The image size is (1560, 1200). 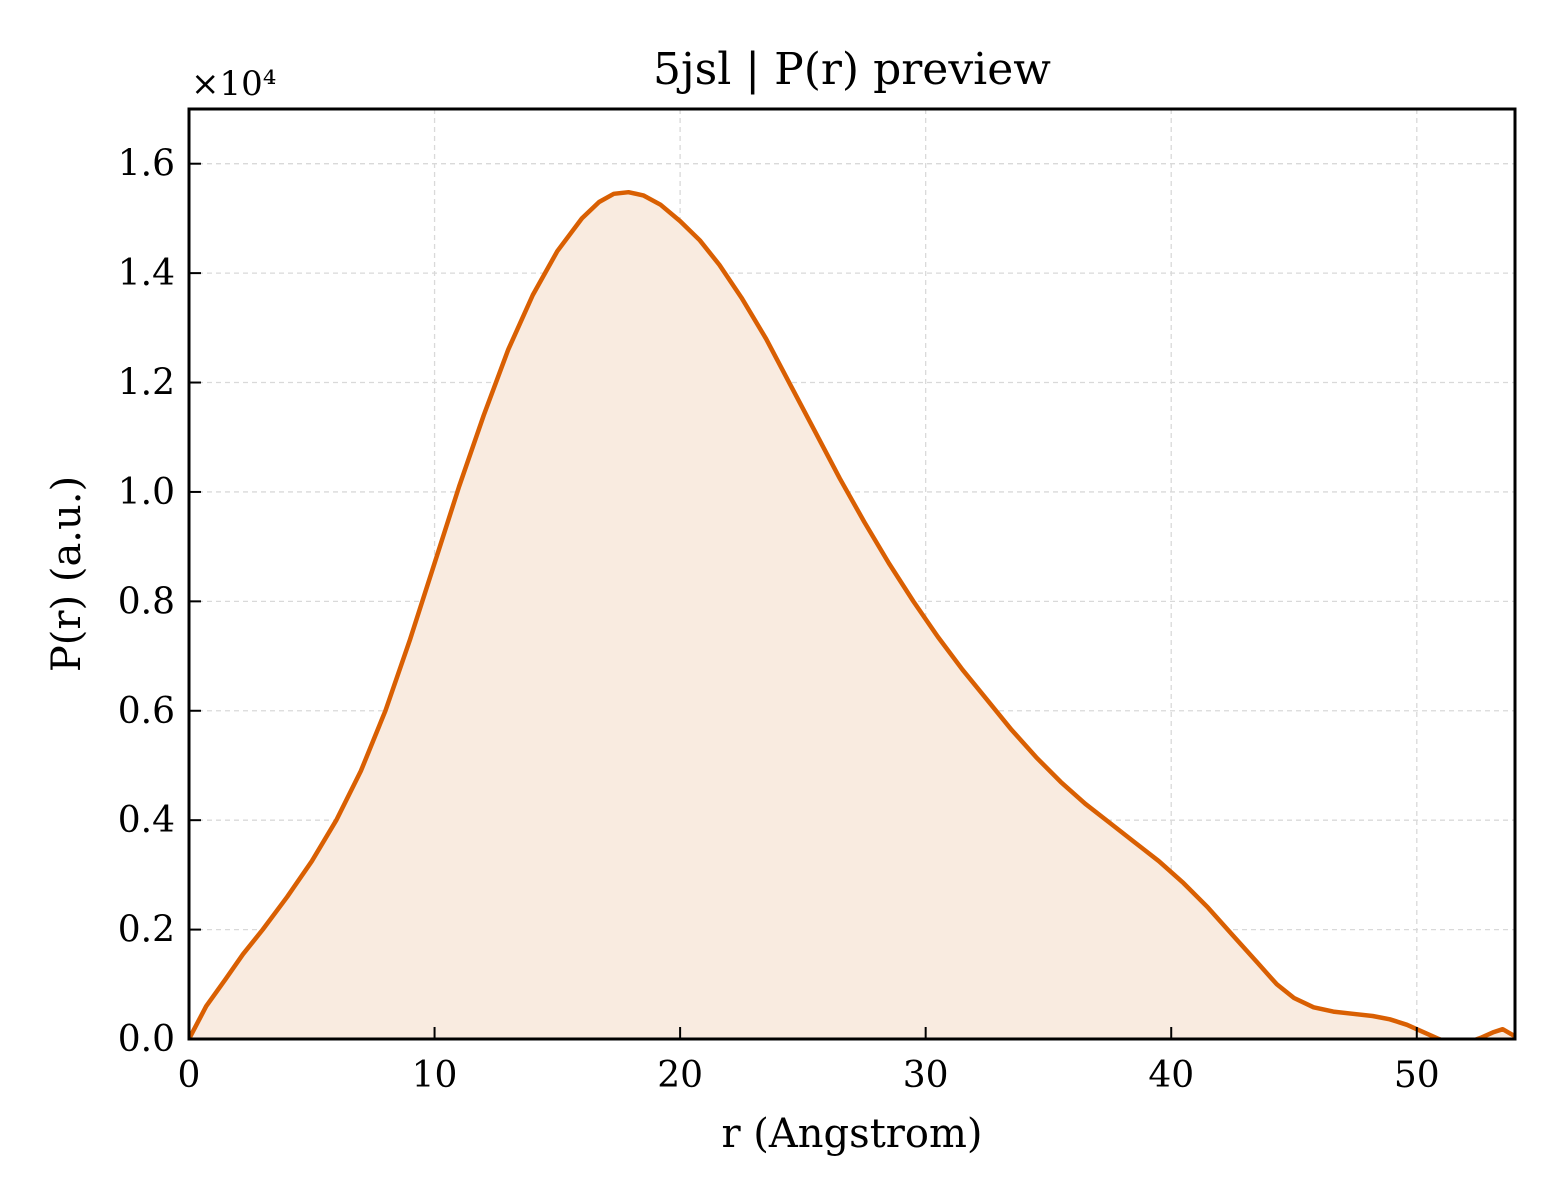 What do you see at coordinates (435, 1075) in the screenshot?
I see `x-tick-label: 10` at bounding box center [435, 1075].